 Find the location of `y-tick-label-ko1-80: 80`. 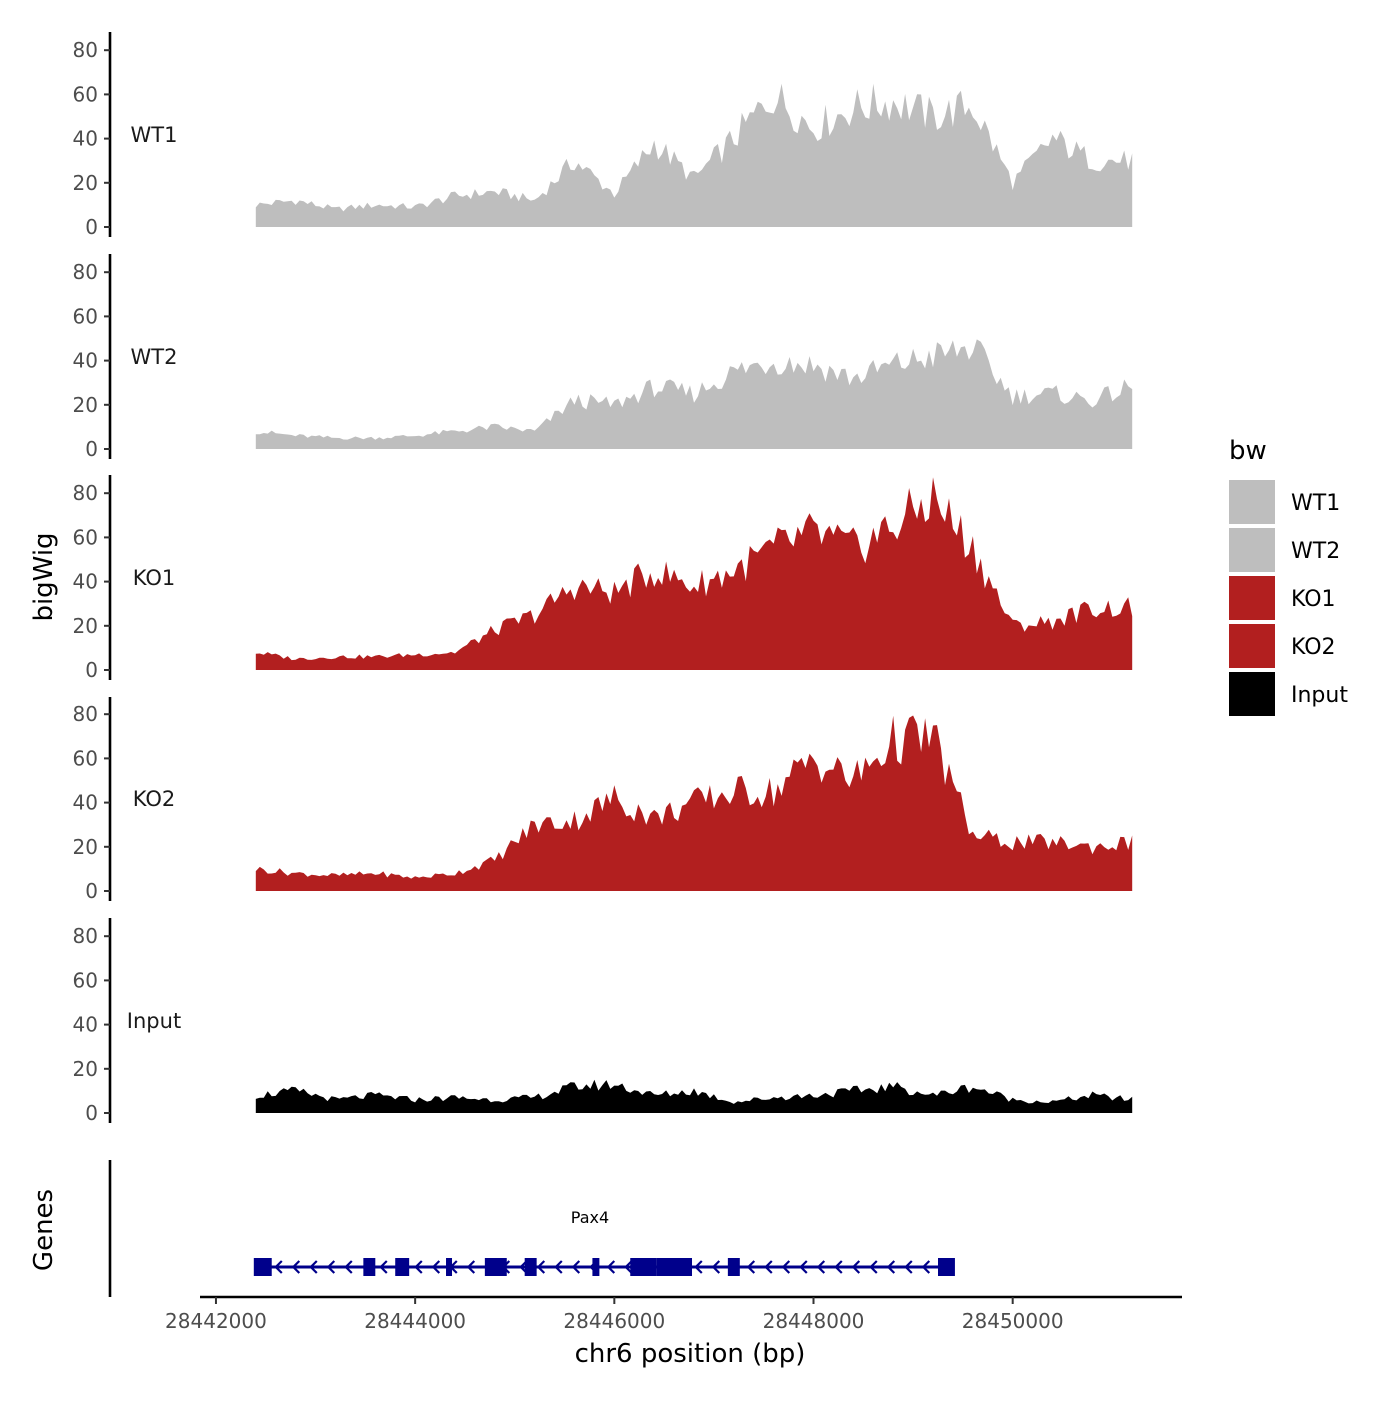

y-tick-label-ko1-80: 80 is located at coordinates (85, 493).